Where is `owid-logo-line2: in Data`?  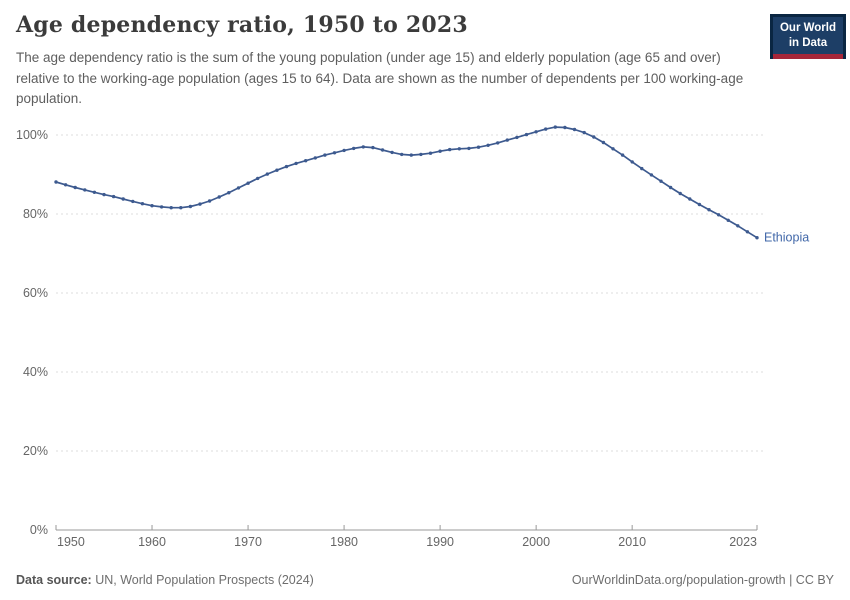
owid-logo-line2: in Data is located at coordinates (808, 42).